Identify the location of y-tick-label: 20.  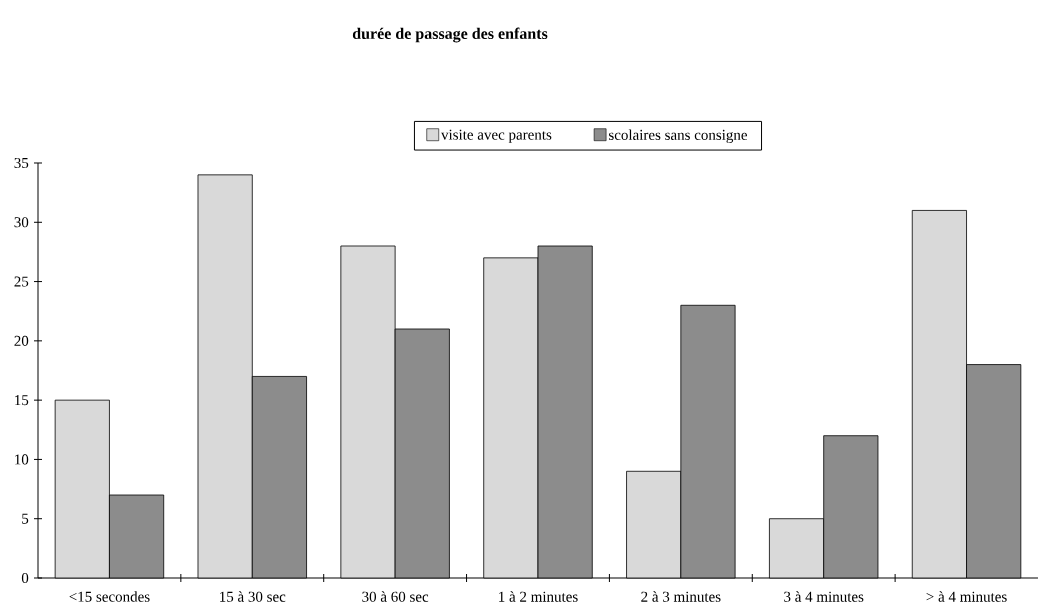
(21, 340).